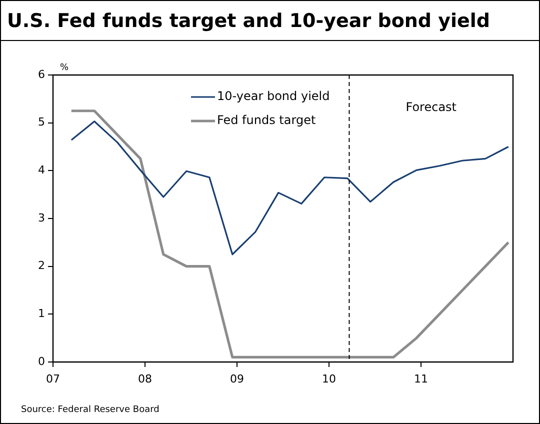 This screenshot has width=540, height=424. I want to click on source-note: Source: Federal Reserve Board, so click(90, 410).